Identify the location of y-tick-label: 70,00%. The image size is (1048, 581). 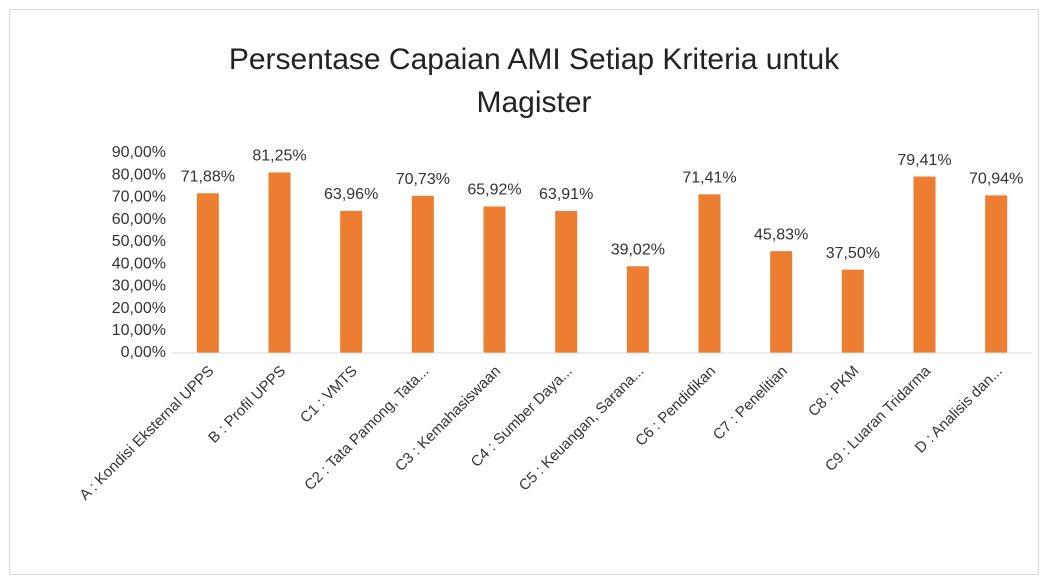
(139, 197).